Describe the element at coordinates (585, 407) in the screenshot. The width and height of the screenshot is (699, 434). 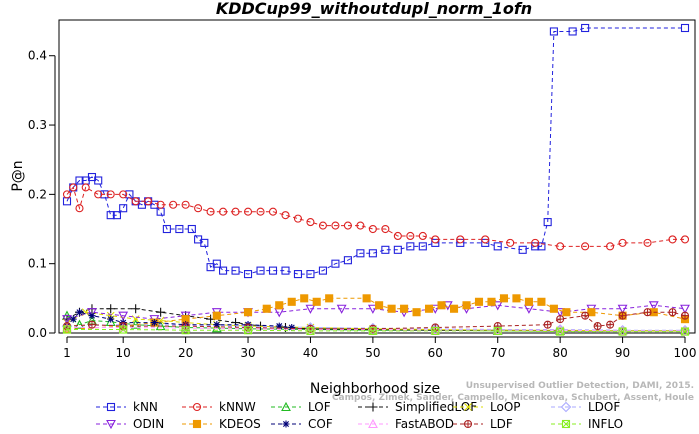
I see `legend-item-ldof: LDOF` at that location.